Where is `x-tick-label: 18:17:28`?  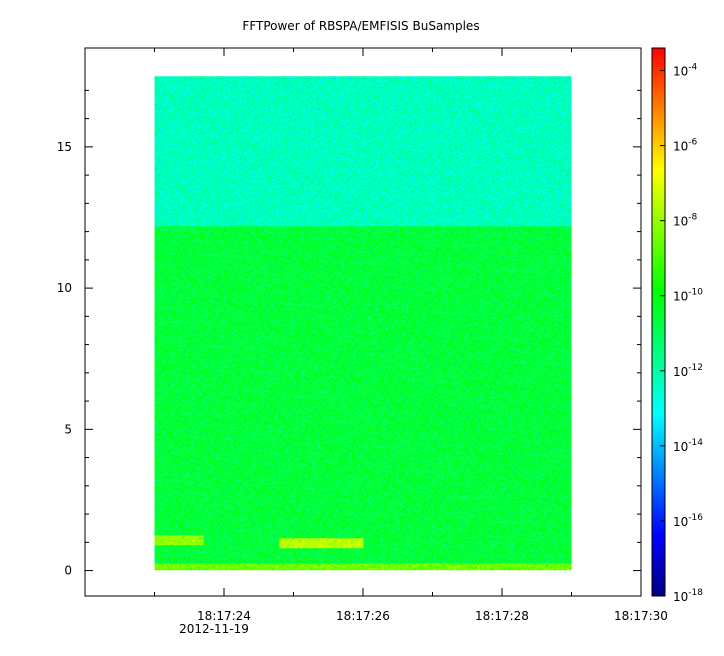
x-tick-label: 18:17:28 is located at coordinates (502, 616).